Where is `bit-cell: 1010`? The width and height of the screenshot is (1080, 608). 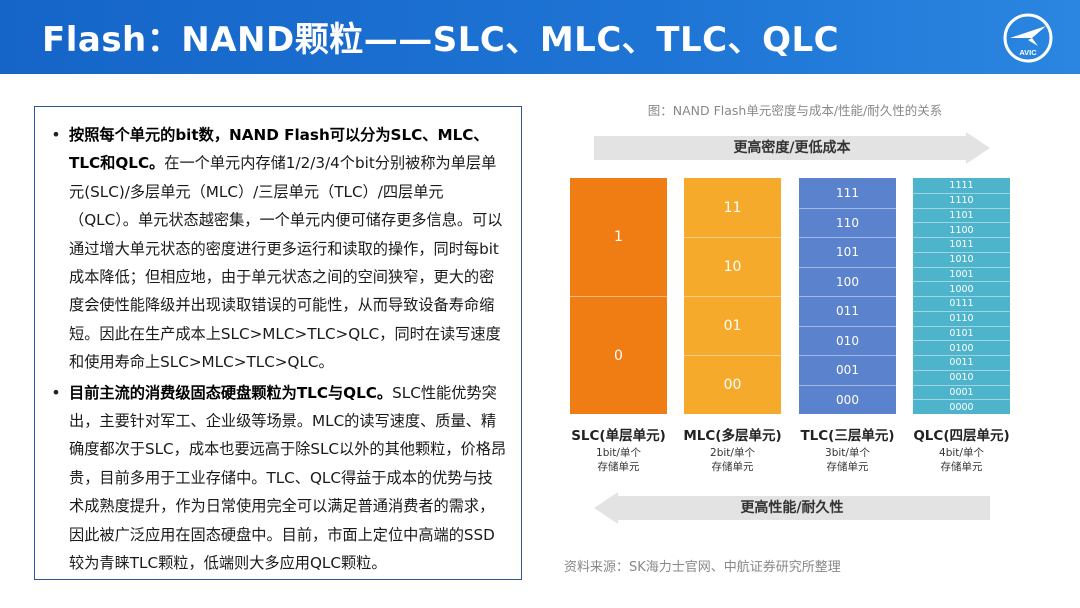 bit-cell: 1010 is located at coordinates (961, 259).